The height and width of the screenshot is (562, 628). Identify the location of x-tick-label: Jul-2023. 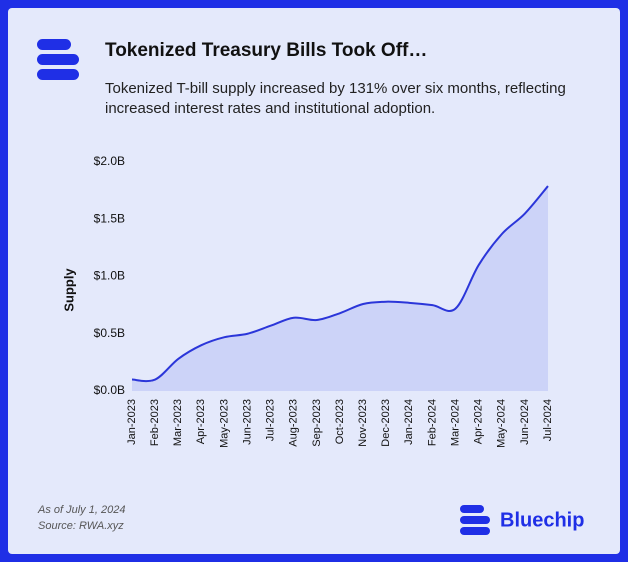
(271, 420).